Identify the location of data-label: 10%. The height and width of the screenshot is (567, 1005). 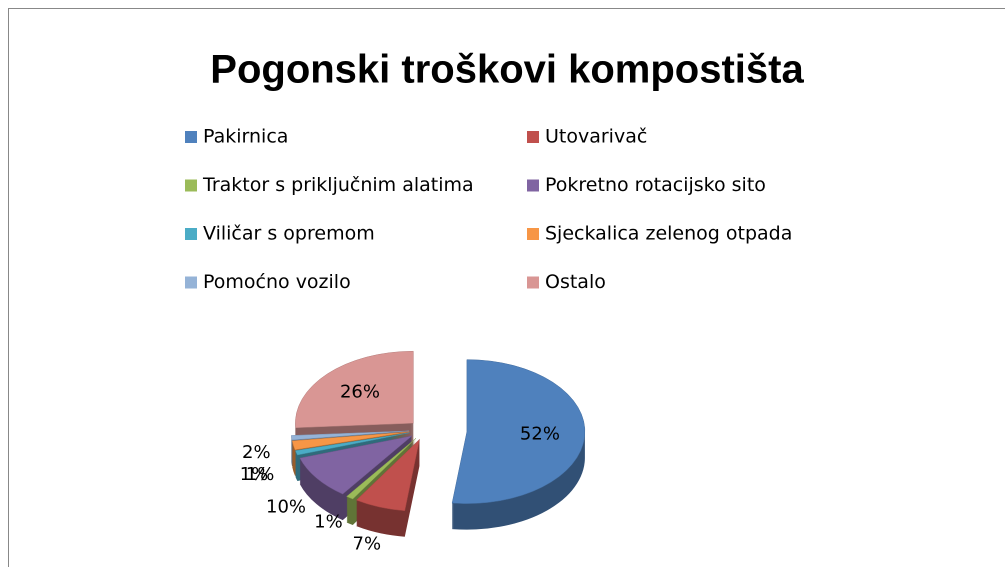
(286, 506).